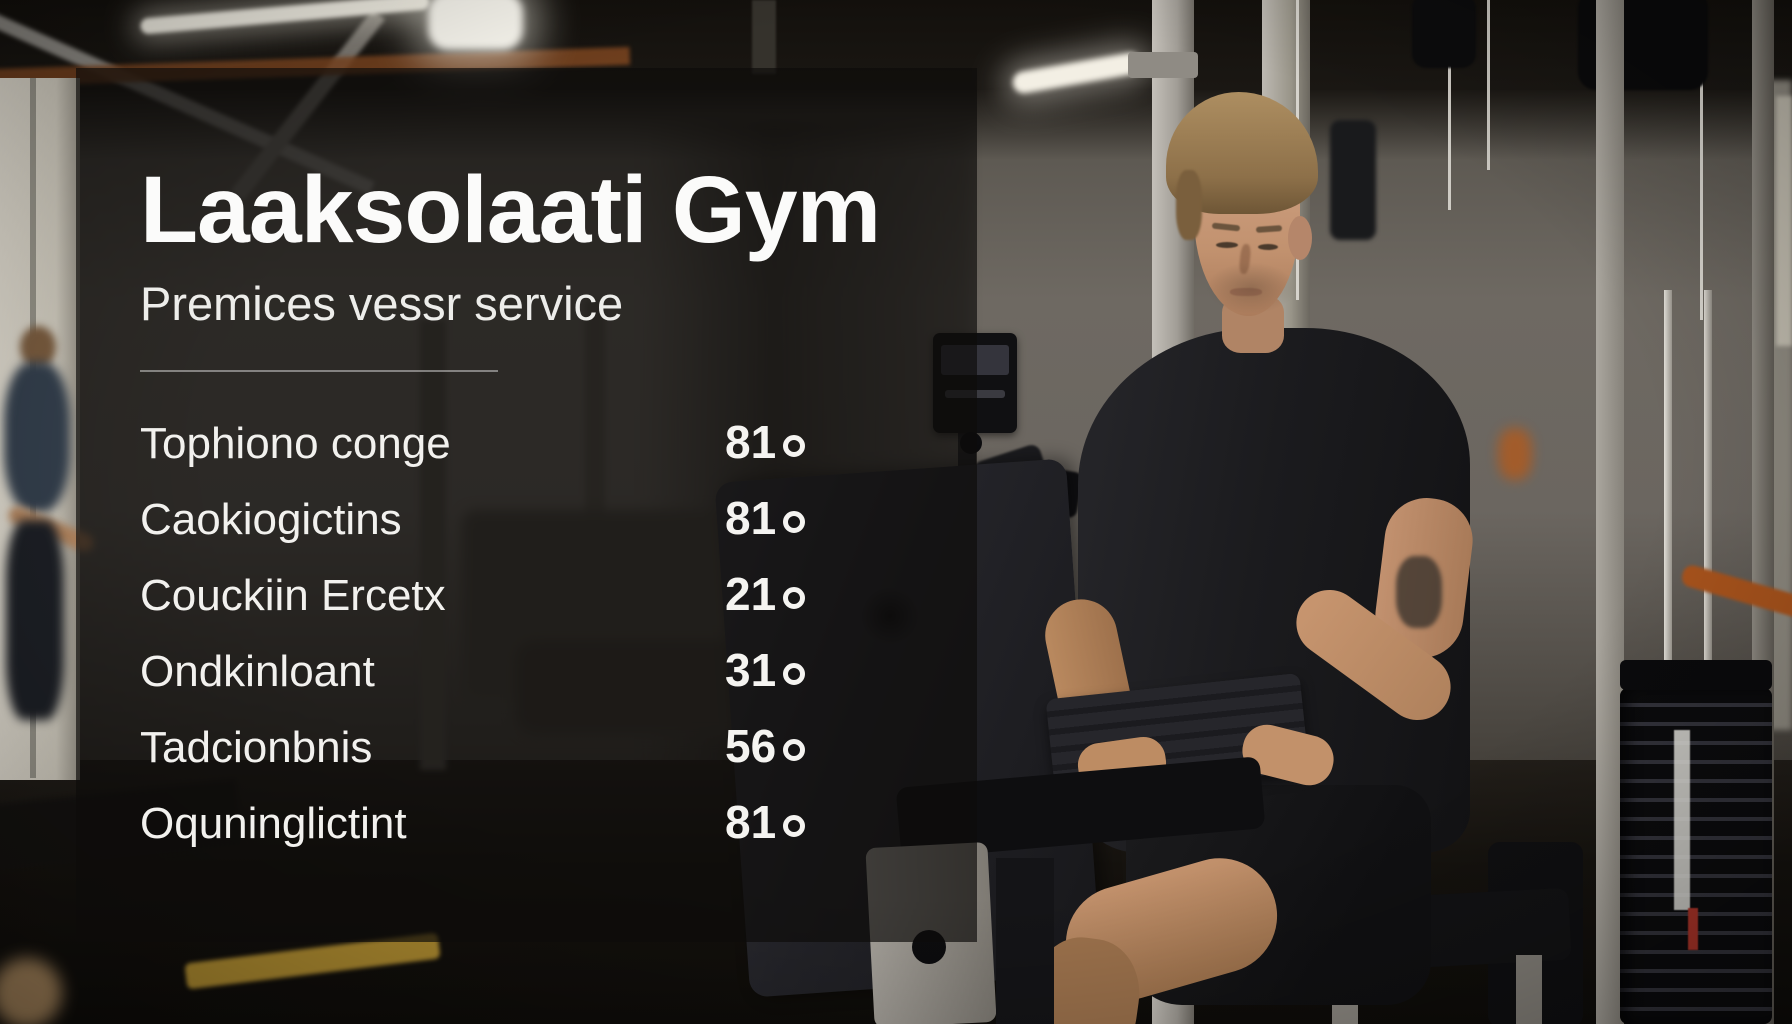  What do you see at coordinates (1025, 941) in the screenshot?
I see `stand-pole` at bounding box center [1025, 941].